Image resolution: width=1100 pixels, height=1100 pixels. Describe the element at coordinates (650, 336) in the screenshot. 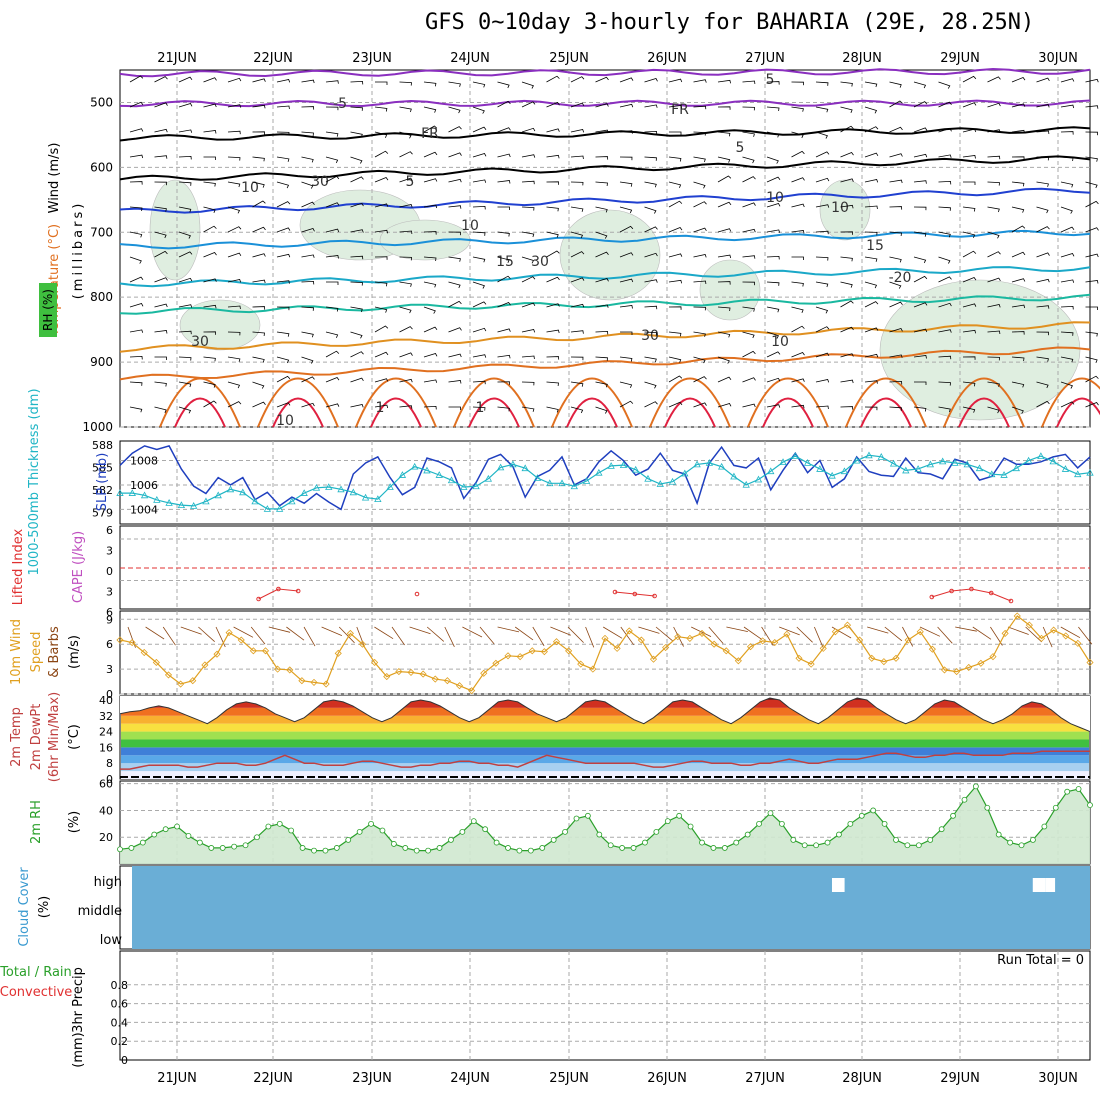

I see `contour-label: 30` at that location.